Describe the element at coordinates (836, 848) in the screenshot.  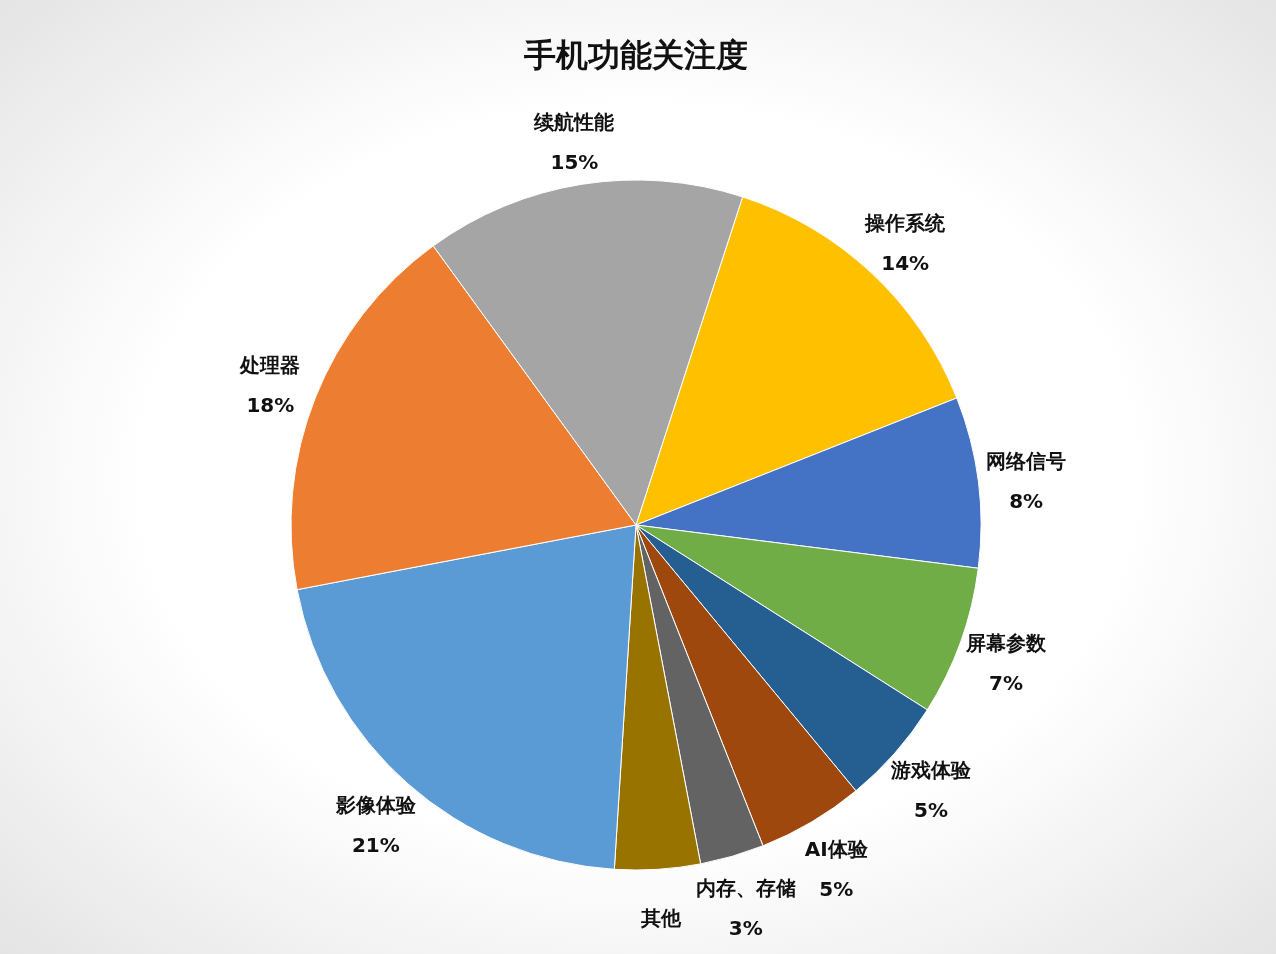
I see `slice-label: AI体验` at that location.